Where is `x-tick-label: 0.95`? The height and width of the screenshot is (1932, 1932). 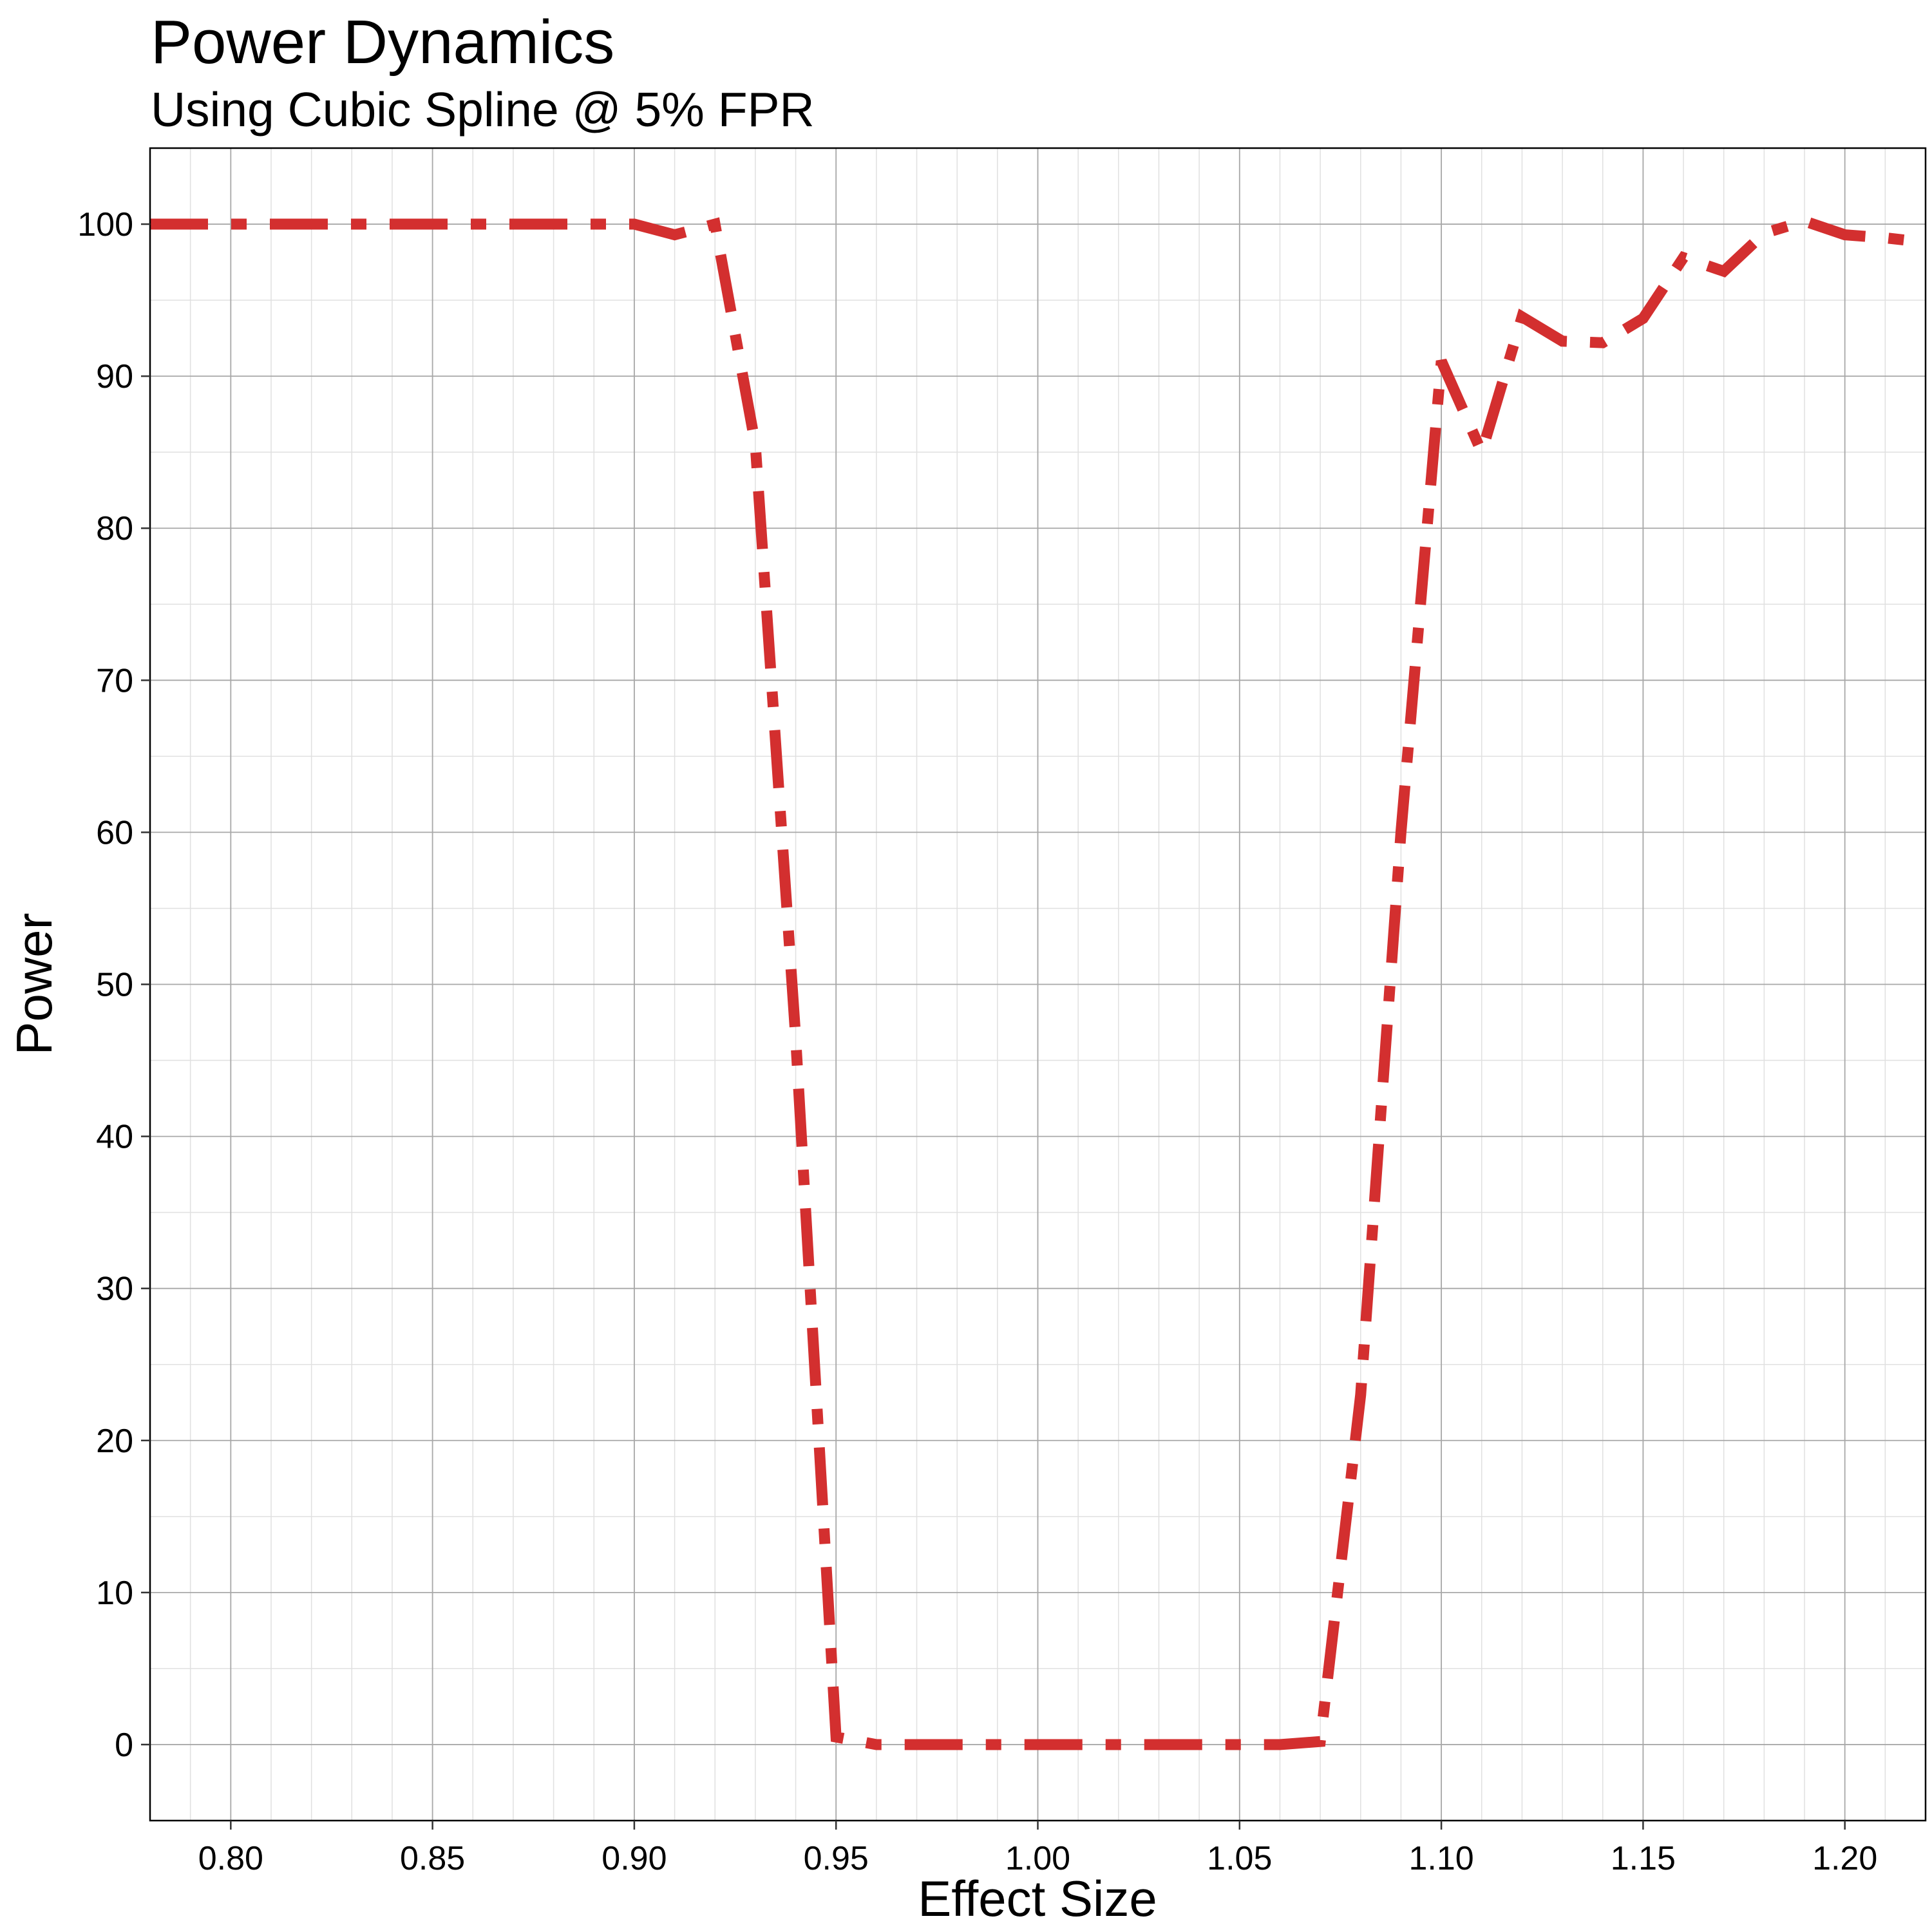 x-tick-label: 0.95 is located at coordinates (837, 1859).